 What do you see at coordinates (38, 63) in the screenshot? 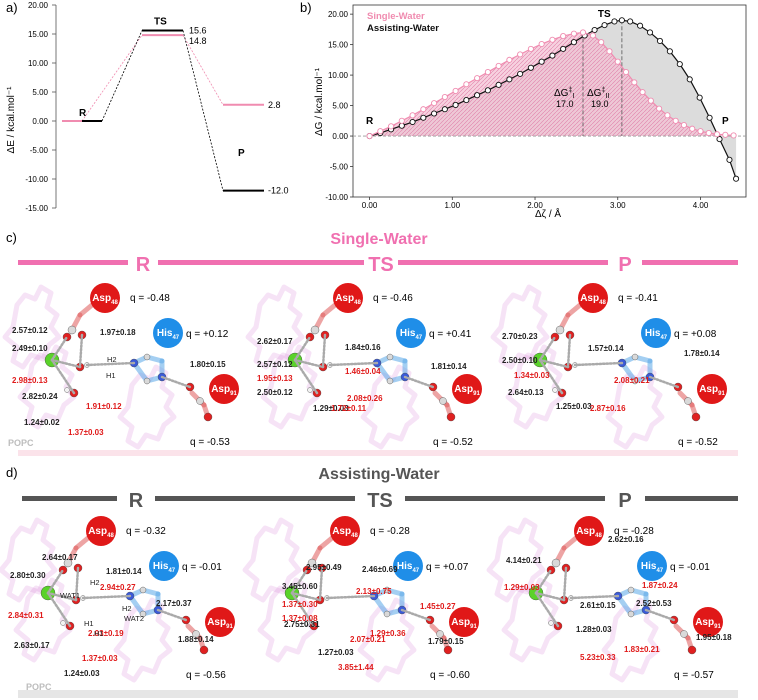
I see `panel-a-tick-label: 10.00` at bounding box center [38, 63].